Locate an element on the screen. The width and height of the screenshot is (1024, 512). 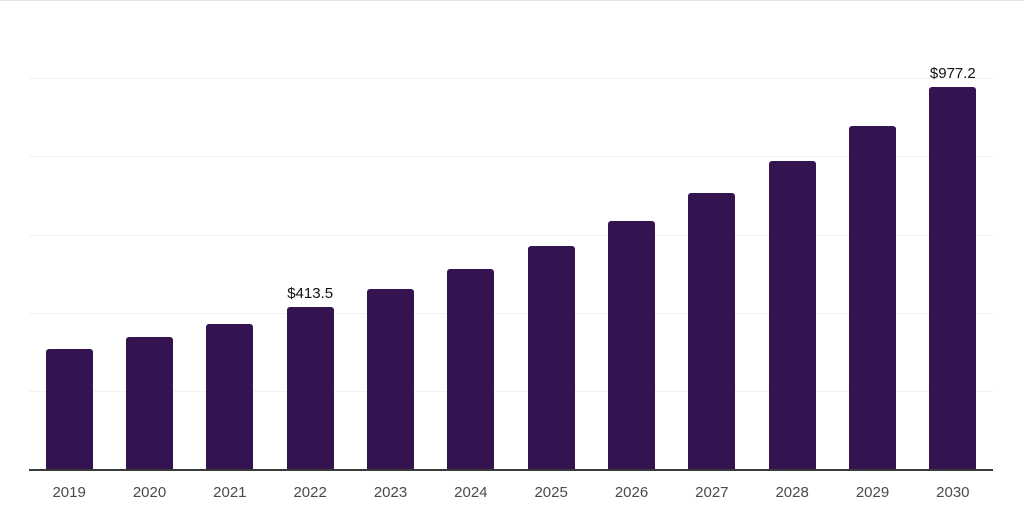
bar-2027 is located at coordinates (712, 330).